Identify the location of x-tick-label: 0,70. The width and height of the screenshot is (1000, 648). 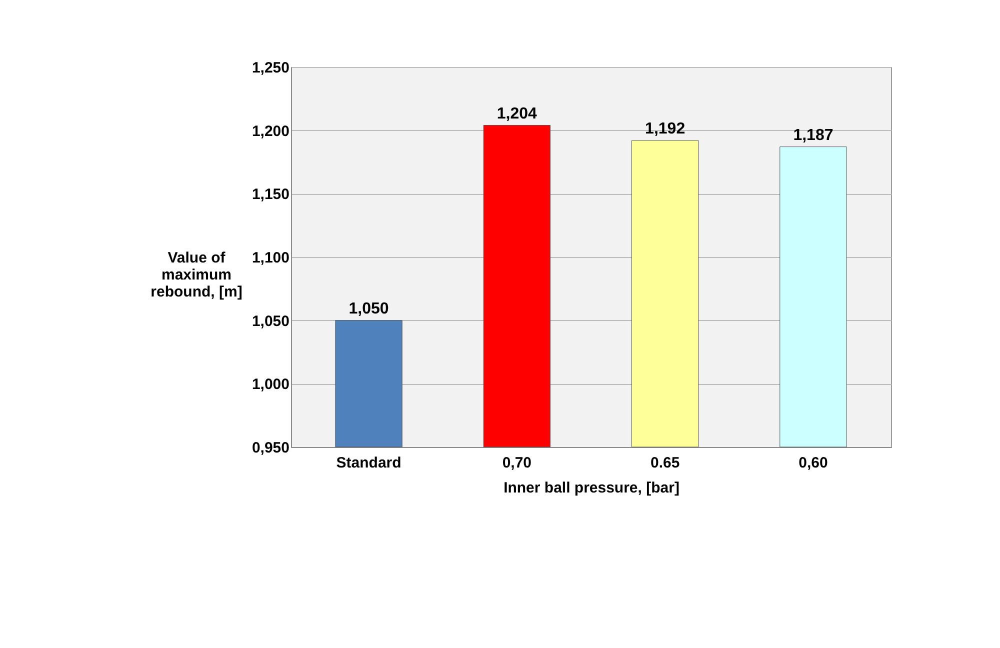
(517, 463).